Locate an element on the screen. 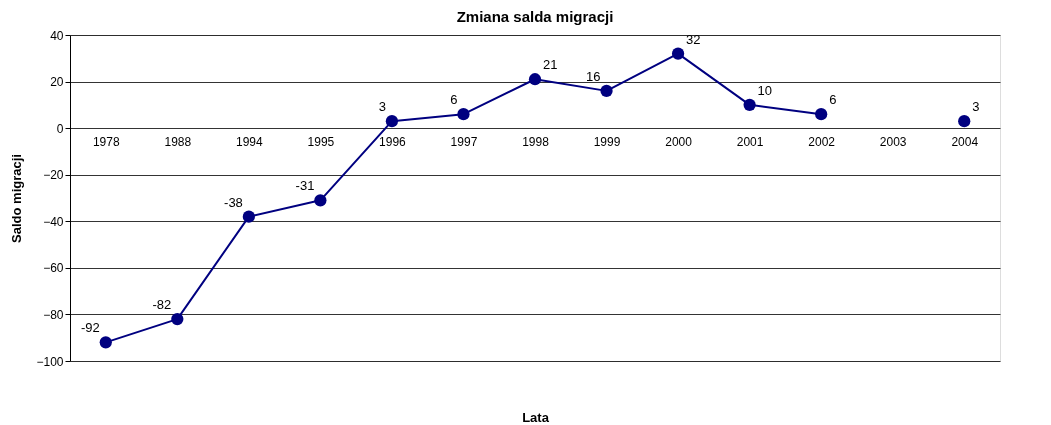  x-tick-label: 1988 is located at coordinates (178, 141).